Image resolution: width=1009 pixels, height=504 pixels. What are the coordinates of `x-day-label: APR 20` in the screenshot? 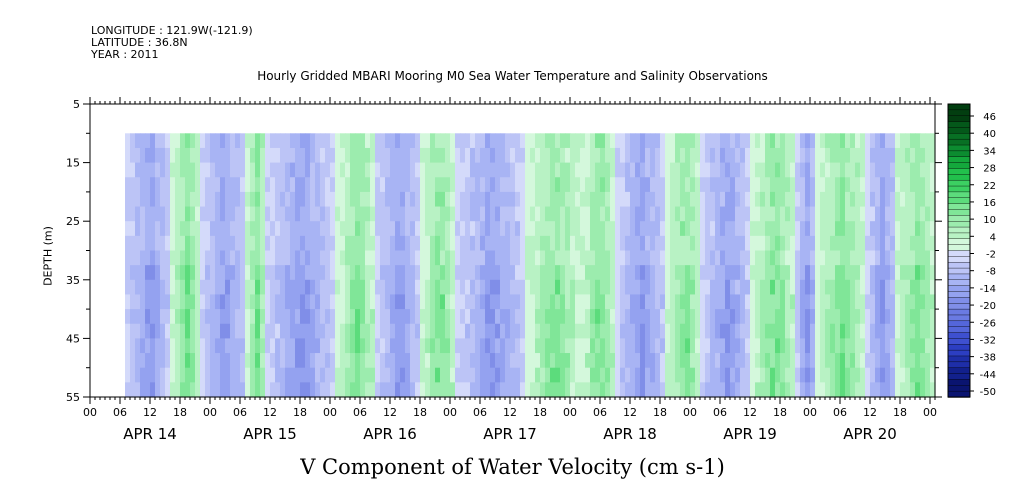 It's located at (870, 434).